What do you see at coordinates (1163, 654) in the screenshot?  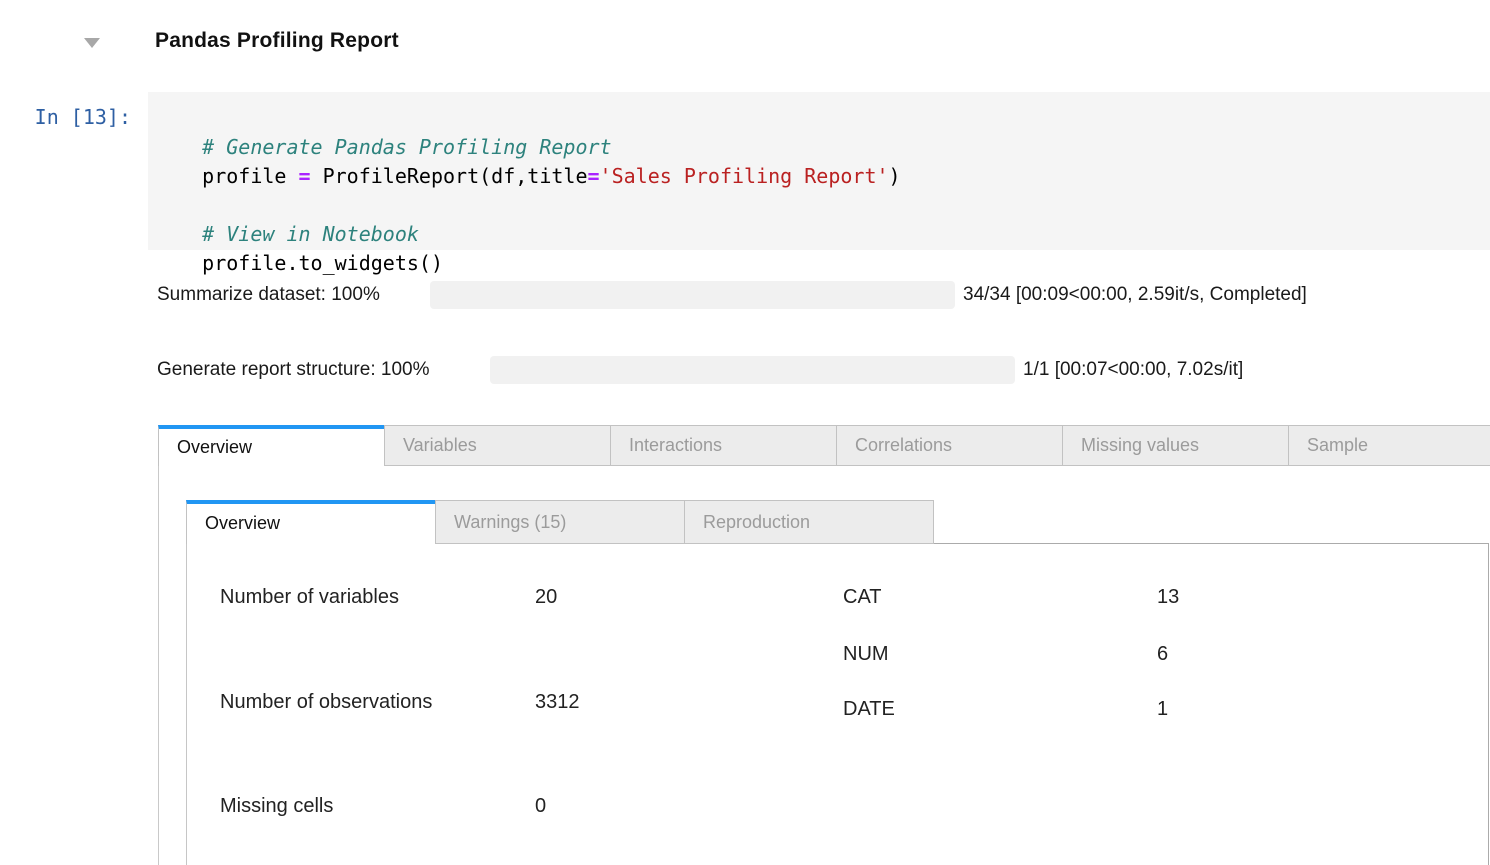 I see `stat-value-num: 6` at bounding box center [1163, 654].